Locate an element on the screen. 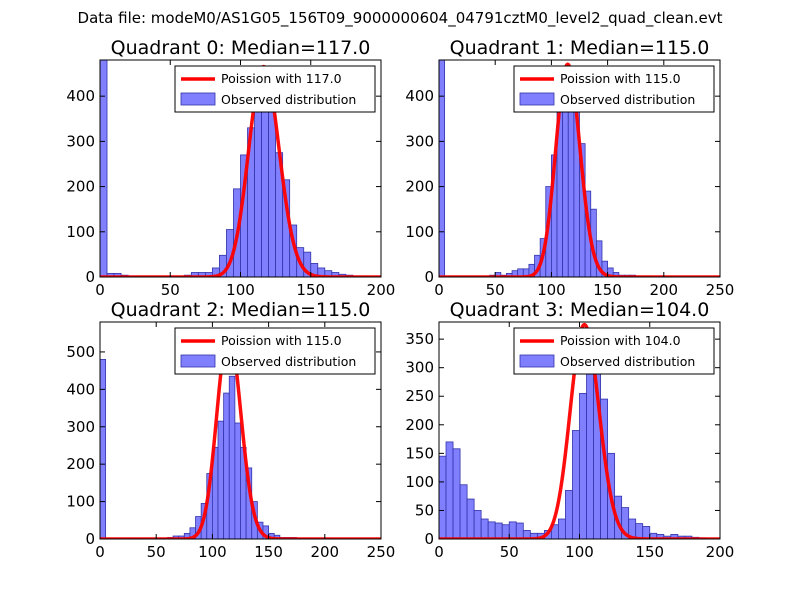  legend-box is located at coordinates (275, 351).